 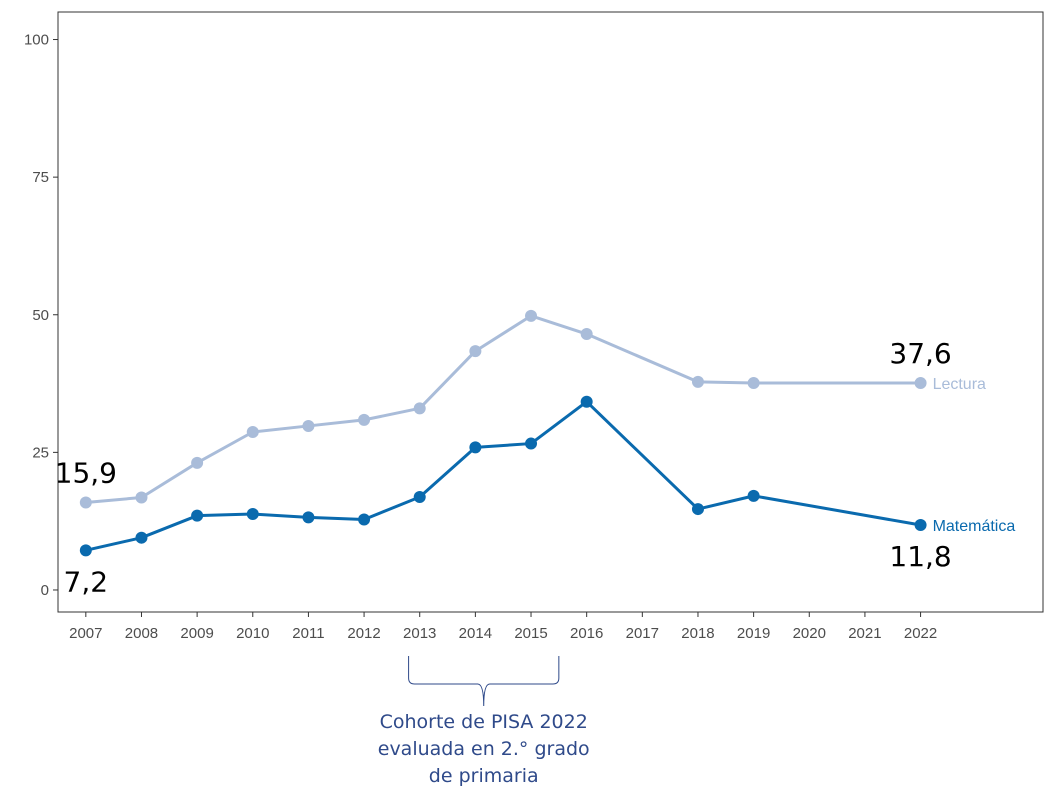 What do you see at coordinates (586, 633) in the screenshot?
I see `x-tick-label: 2016` at bounding box center [586, 633].